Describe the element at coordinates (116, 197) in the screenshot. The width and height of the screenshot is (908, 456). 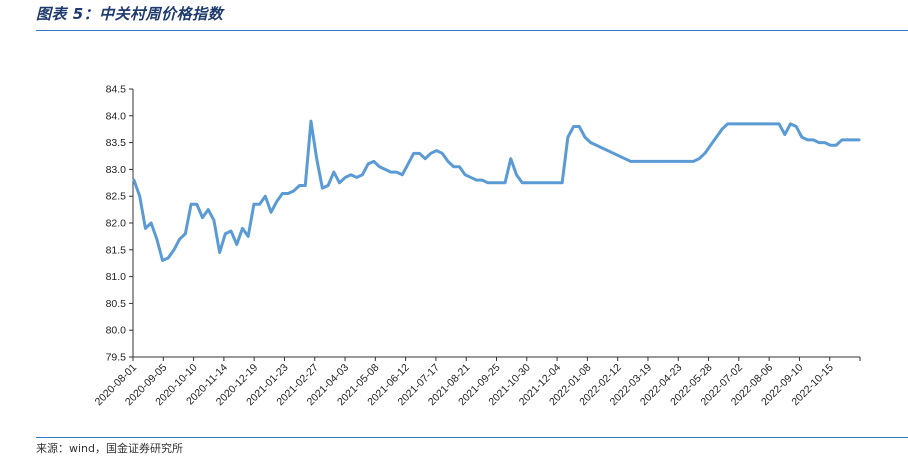
I see `y-tick-label: 82.5` at that location.